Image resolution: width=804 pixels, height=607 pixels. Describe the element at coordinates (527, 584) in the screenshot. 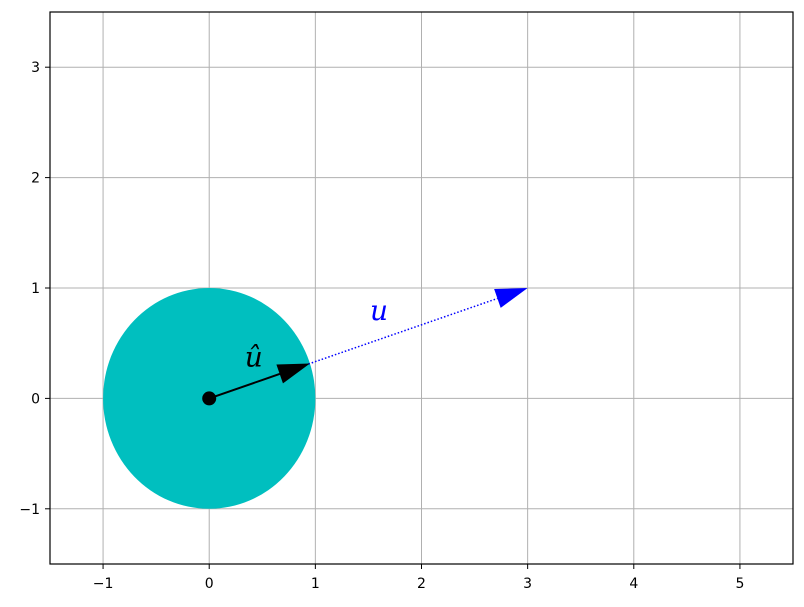

I see `x-tick-label: 3` at that location.